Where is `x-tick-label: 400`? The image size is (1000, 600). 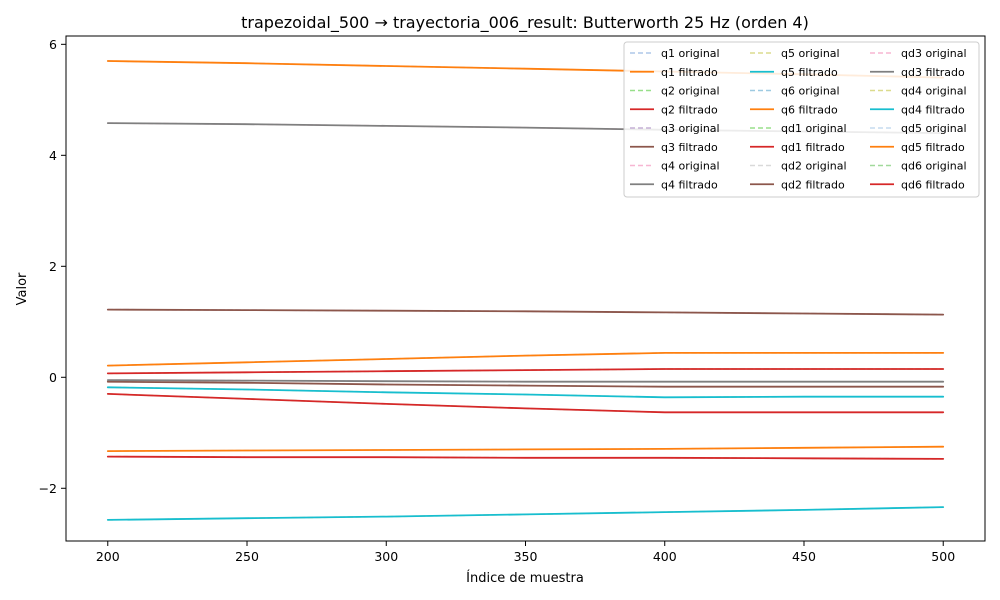 x-tick-label: 400 is located at coordinates (665, 556).